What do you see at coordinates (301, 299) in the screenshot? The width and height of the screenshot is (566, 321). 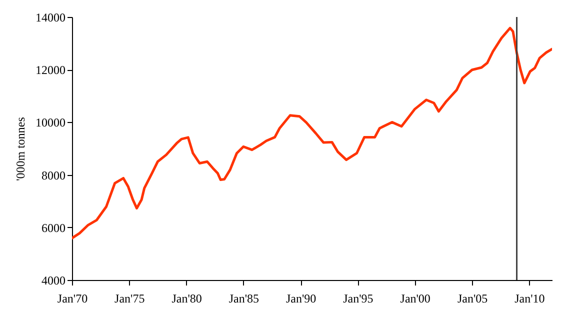 I see `x-tick-label: Jan'90` at bounding box center [301, 299].